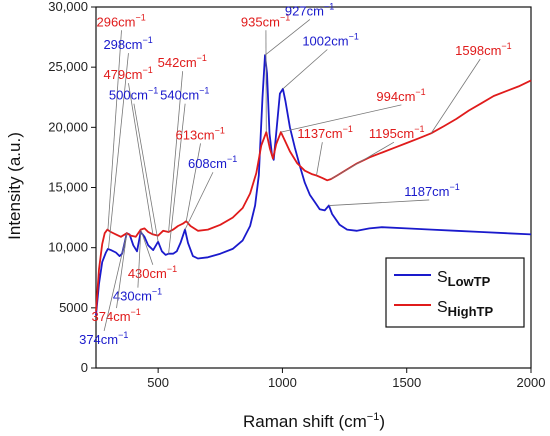  I want to click on peak-label: 1598cm−1, so click(483, 49).